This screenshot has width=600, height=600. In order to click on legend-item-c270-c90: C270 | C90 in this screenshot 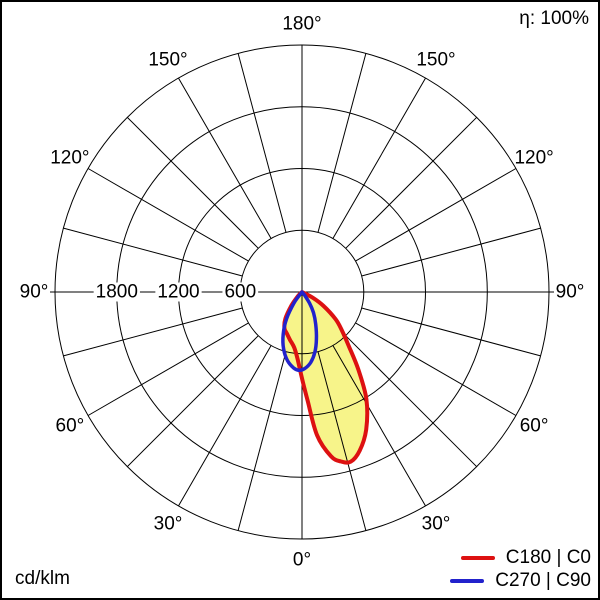, I will do `click(520, 581)`.